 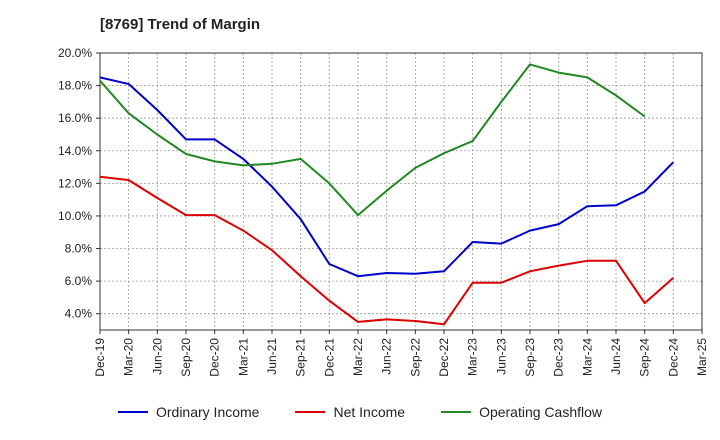 What do you see at coordinates (616, 356) in the screenshot?
I see `x-tick-label: Jun-24` at bounding box center [616, 356].